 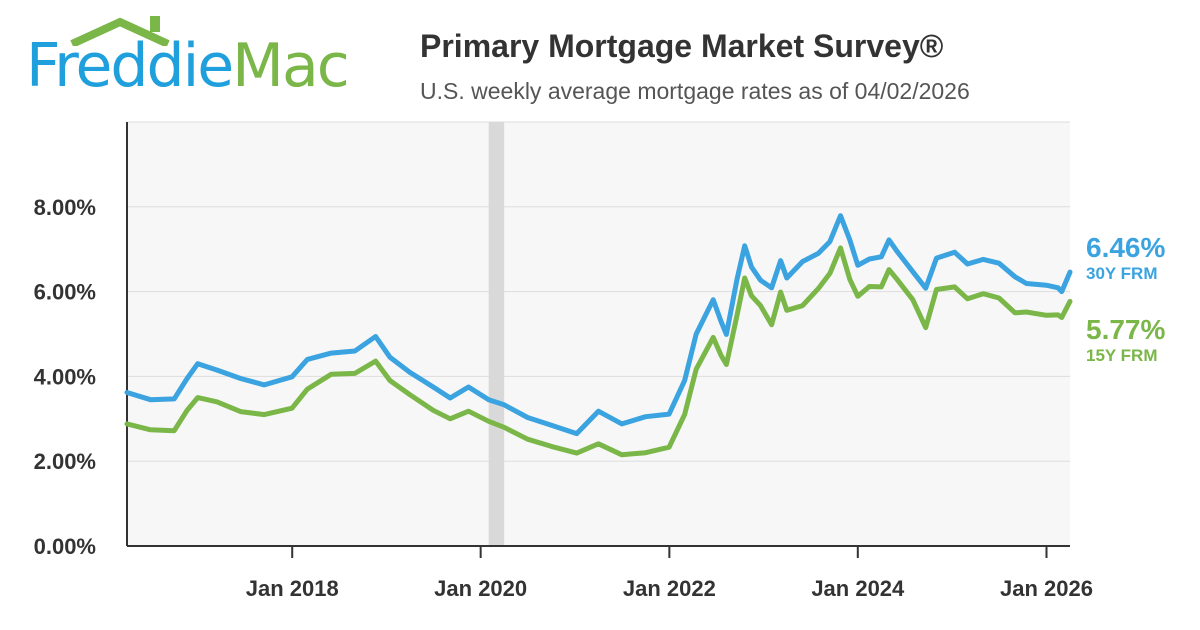 What do you see at coordinates (292, 588) in the screenshot?
I see `x-tick-label: Jan 2018` at bounding box center [292, 588].